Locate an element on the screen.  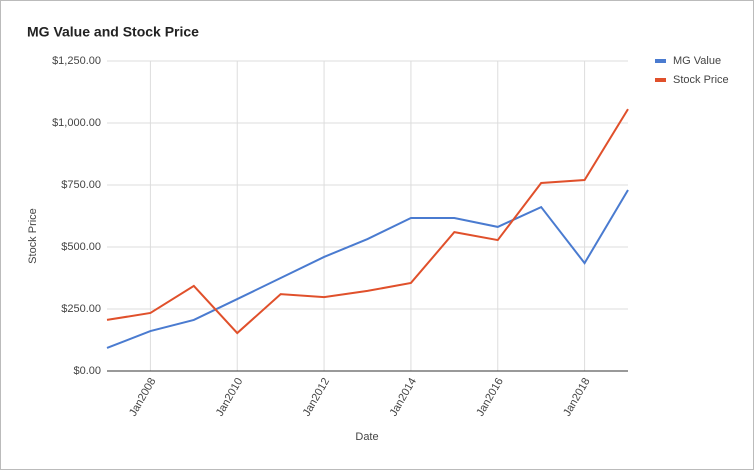
chart-title: MG Value and Stock Price is located at coordinates (113, 32).